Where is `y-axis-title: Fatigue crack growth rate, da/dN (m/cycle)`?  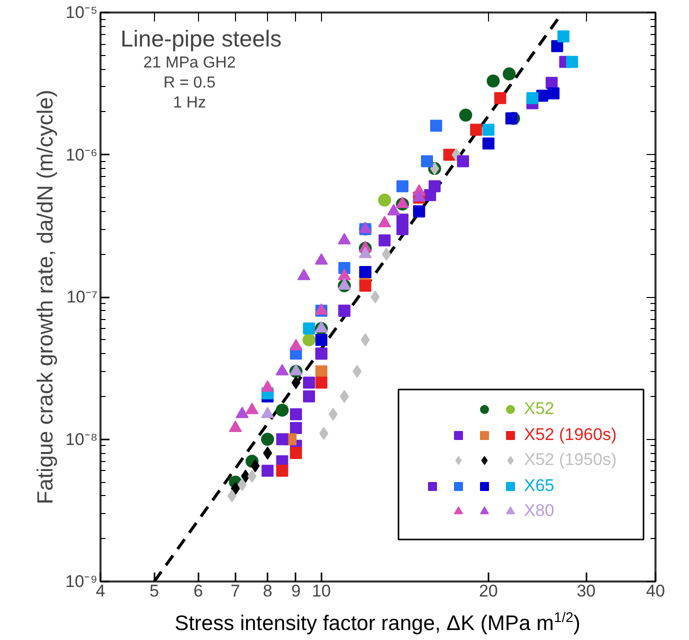 y-axis-title: Fatigue crack growth rate, da/dN (m/cycle) is located at coordinates (45, 297).